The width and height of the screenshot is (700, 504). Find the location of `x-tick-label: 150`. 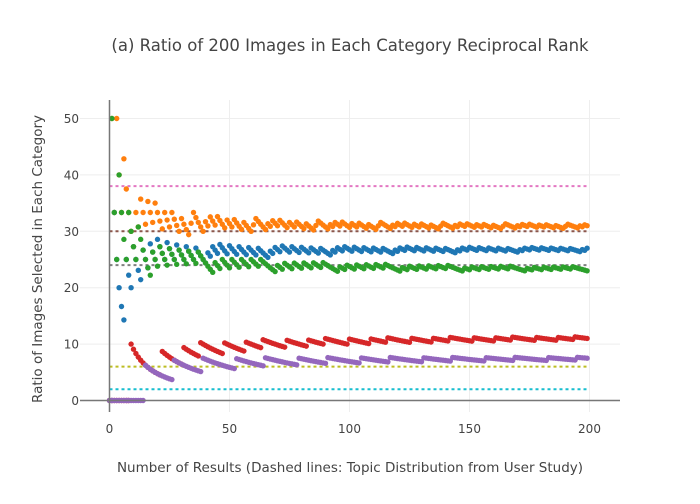

x-tick-label: 150 is located at coordinates (469, 429).